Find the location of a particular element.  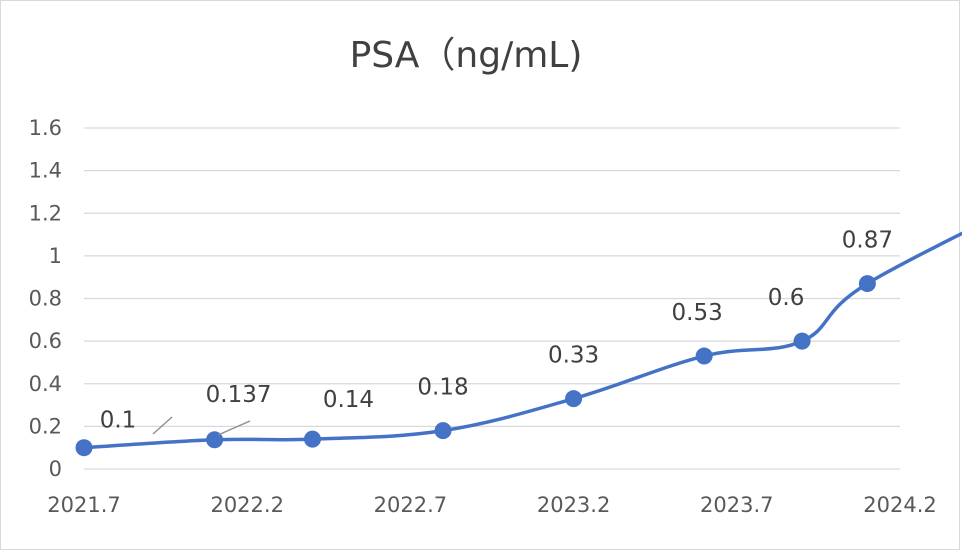

data-label: 0.137 is located at coordinates (239, 395).